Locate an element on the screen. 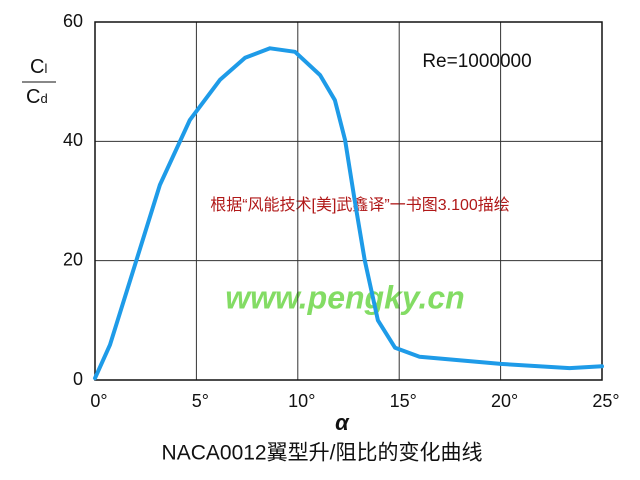 This screenshot has width=640, height=480. y-label-sub: l is located at coordinates (45, 68).